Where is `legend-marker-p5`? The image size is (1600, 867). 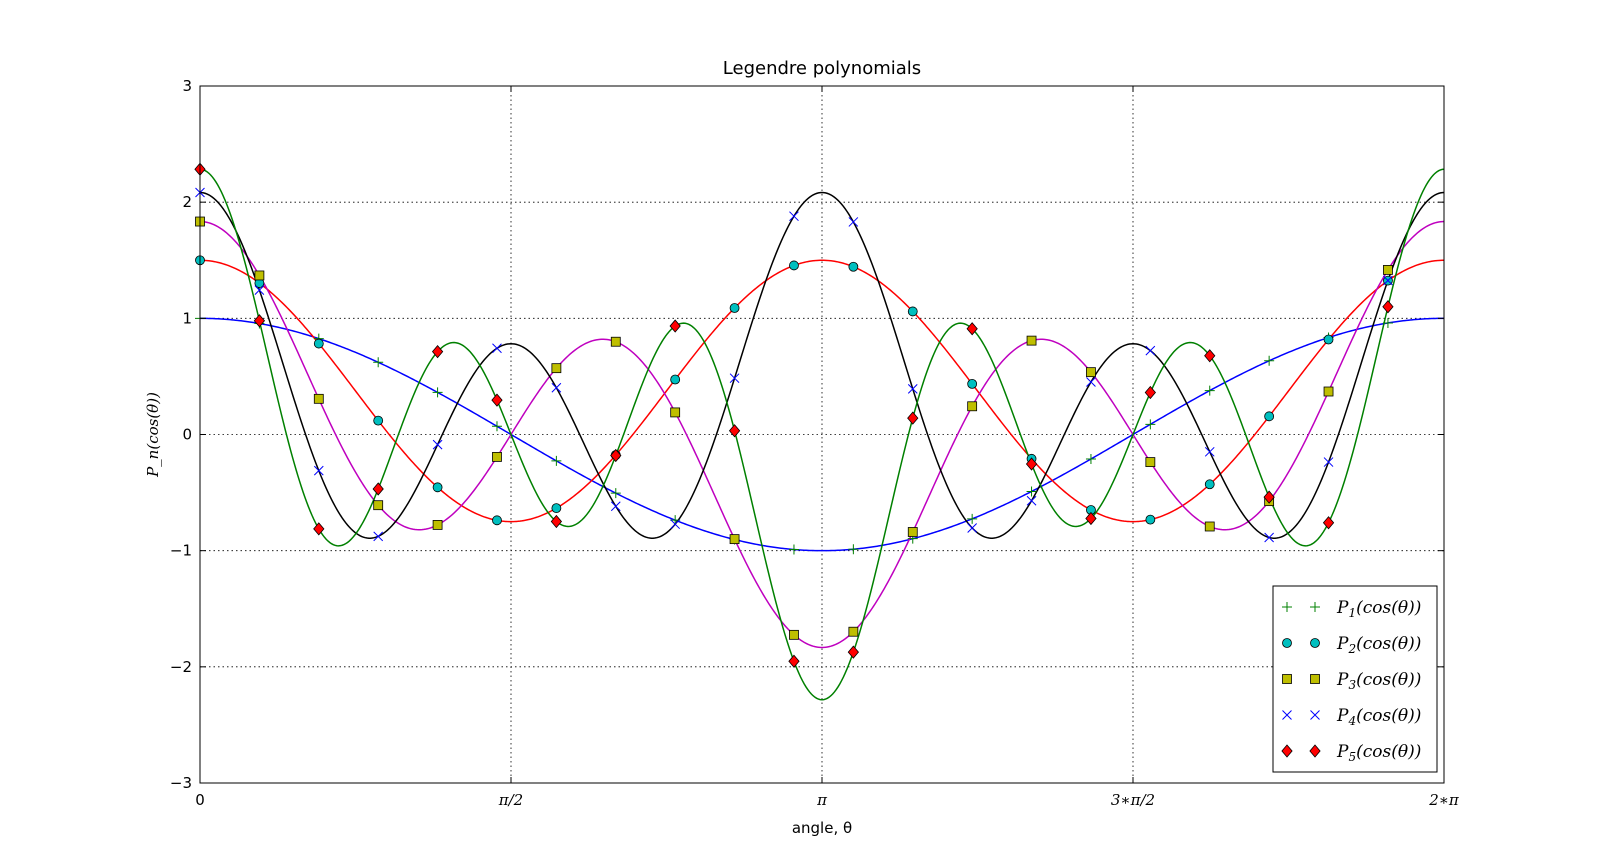 legend-marker-p5 is located at coordinates (1287, 751).